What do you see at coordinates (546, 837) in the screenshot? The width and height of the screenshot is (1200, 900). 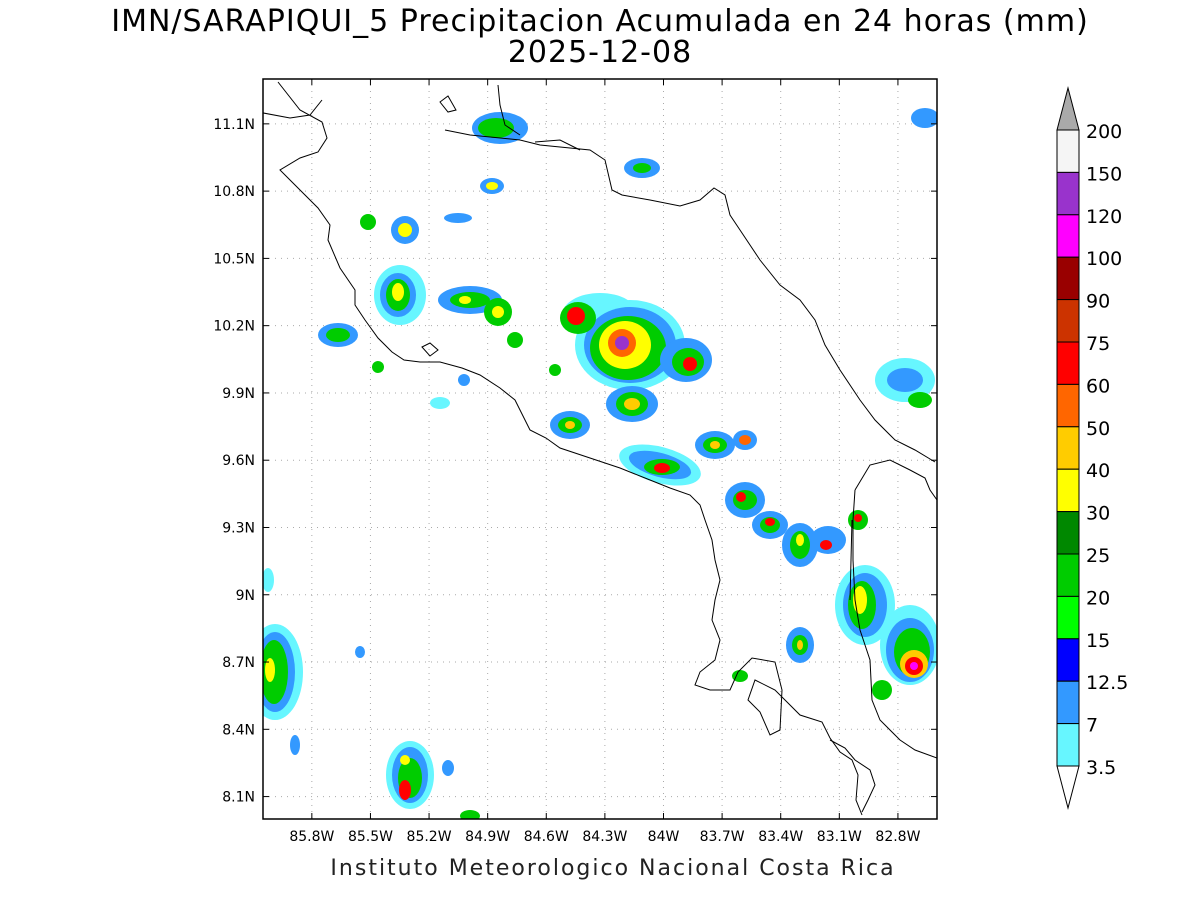 I see `x-tick-label: 84.6W` at bounding box center [546, 837].